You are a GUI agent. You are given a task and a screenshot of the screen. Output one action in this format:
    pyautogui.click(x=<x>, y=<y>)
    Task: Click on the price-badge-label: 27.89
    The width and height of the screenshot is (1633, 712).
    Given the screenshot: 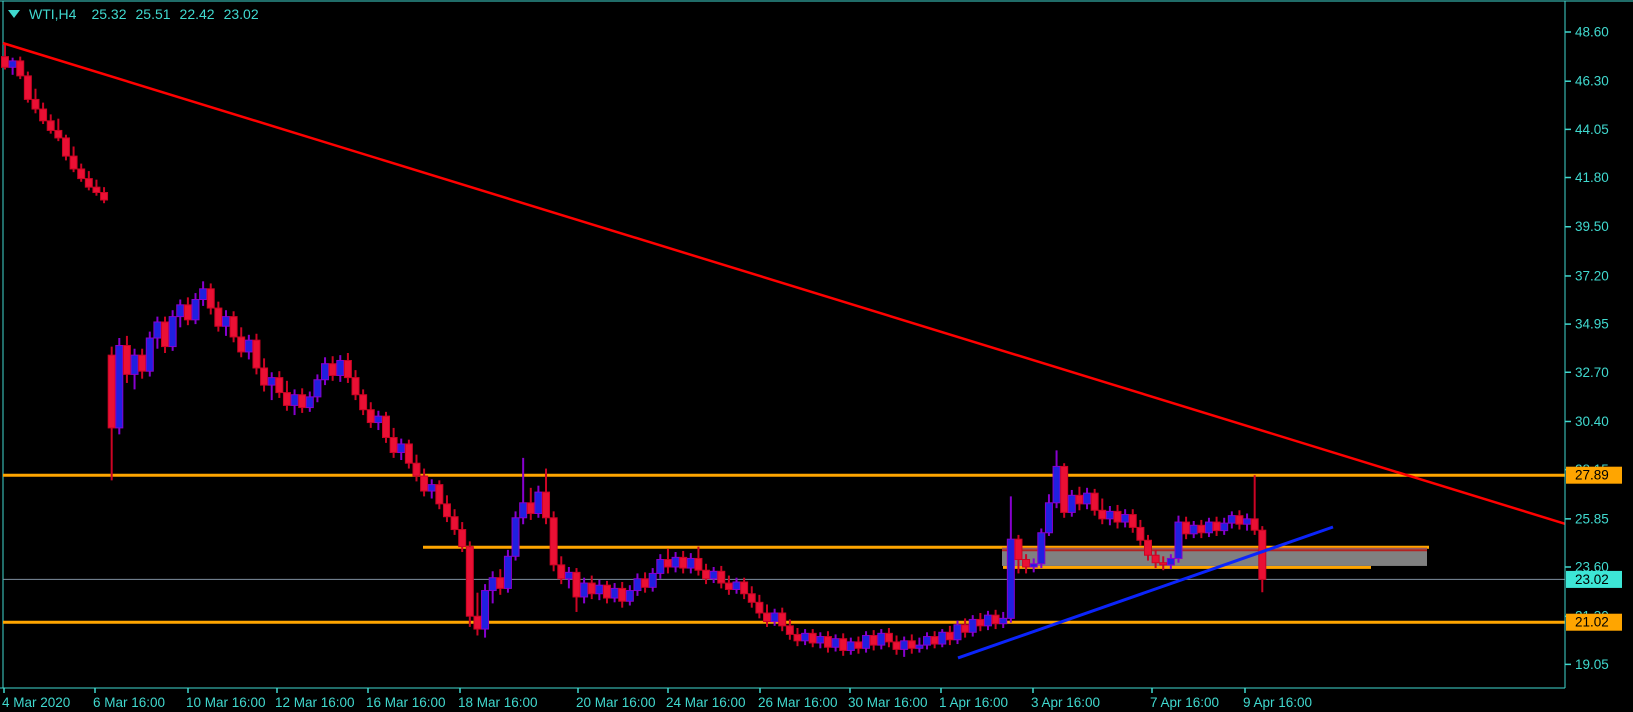 What is the action you would take?
    pyautogui.click(x=1592, y=475)
    